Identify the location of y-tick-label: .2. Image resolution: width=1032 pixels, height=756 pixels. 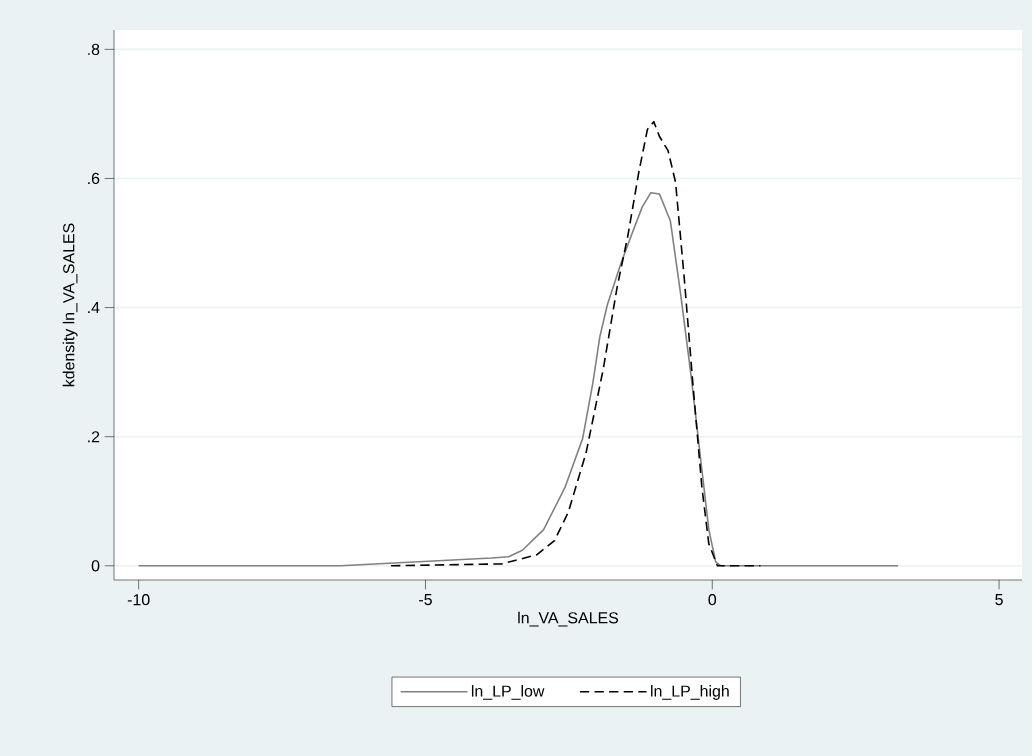
(94, 437).